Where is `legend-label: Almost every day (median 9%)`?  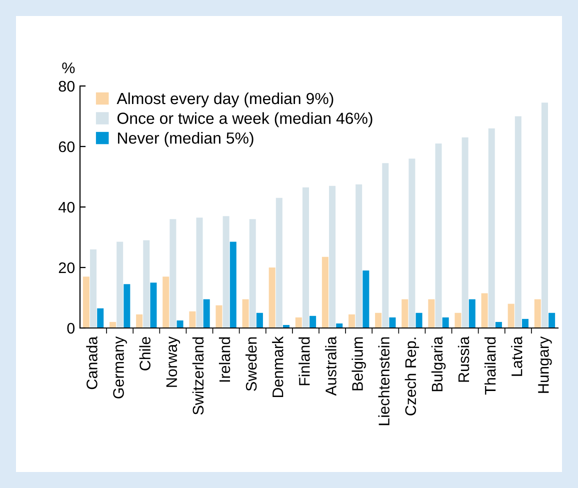 legend-label: Almost every day (median 9%) is located at coordinates (225, 100).